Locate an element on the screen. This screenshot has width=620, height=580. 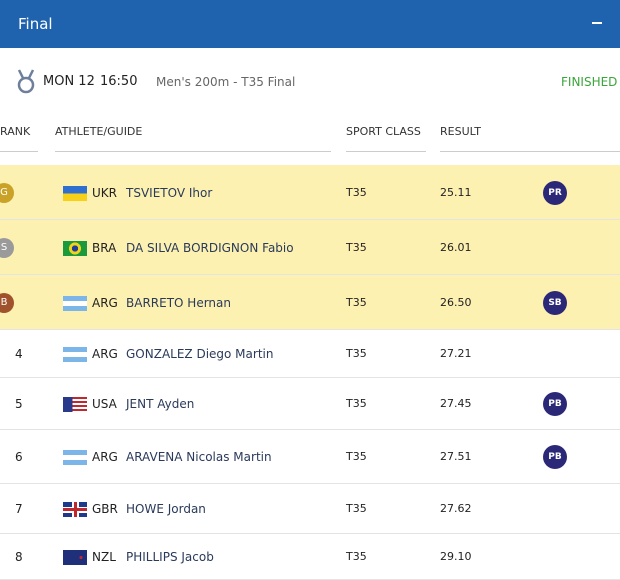
athlete-name: HOWE Jordan is located at coordinates (166, 509).